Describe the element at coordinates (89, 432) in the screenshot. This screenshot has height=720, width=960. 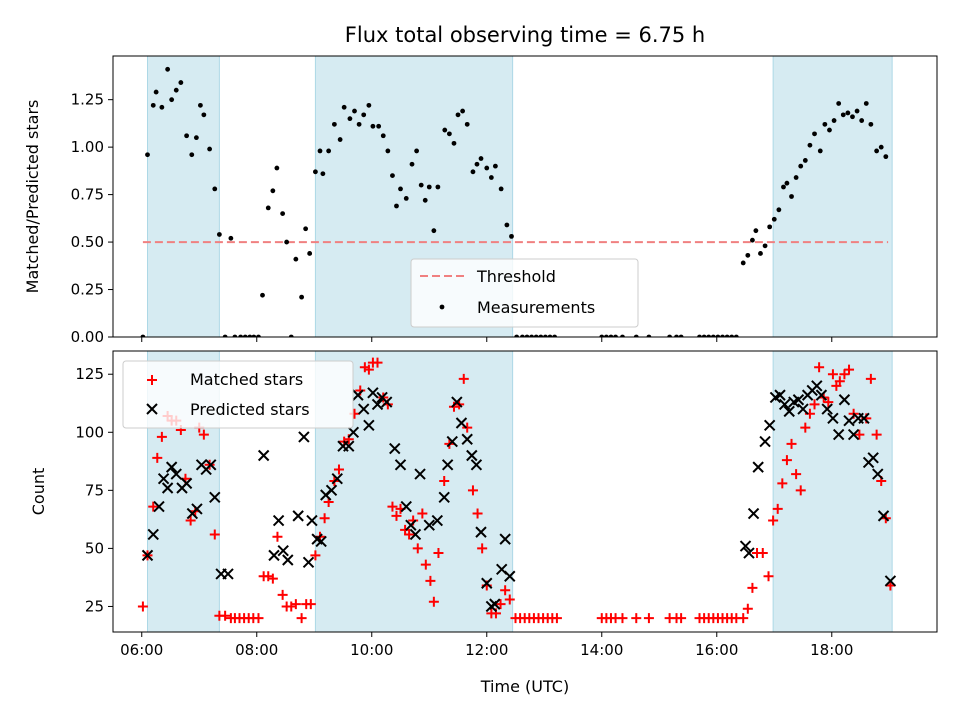
I see `y-tick-label: 100` at that location.